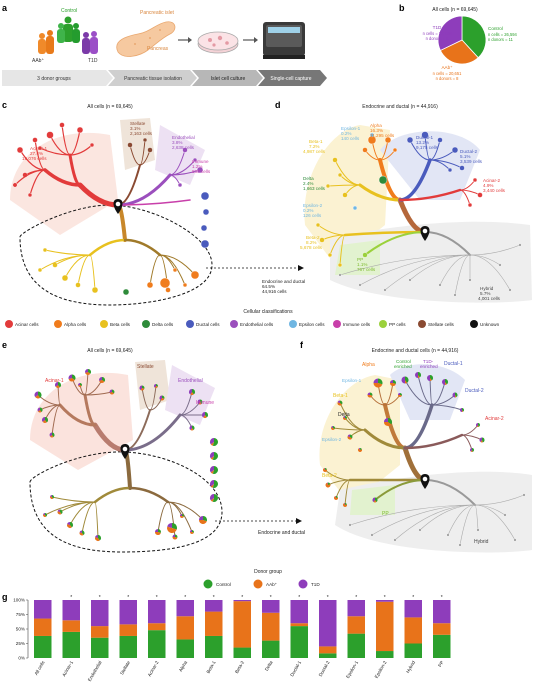 The height and width of the screenshot is (685, 537). I want to click on epsilon2-pct: 0.2%, so click(308, 210).